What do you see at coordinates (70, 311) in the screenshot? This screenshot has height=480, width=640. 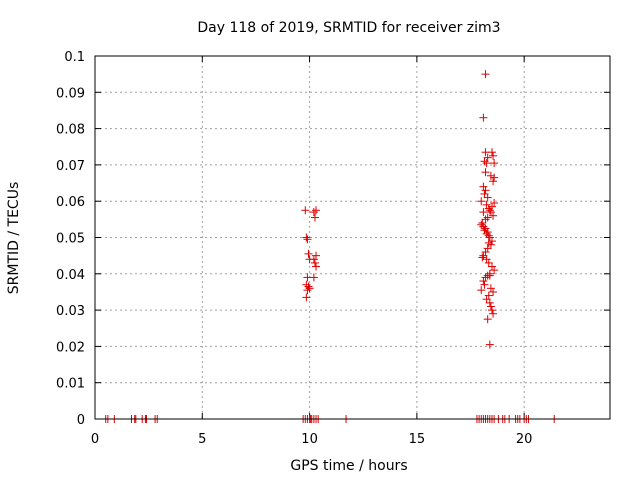 I see `y-tick-label: 0.03` at bounding box center [70, 311].